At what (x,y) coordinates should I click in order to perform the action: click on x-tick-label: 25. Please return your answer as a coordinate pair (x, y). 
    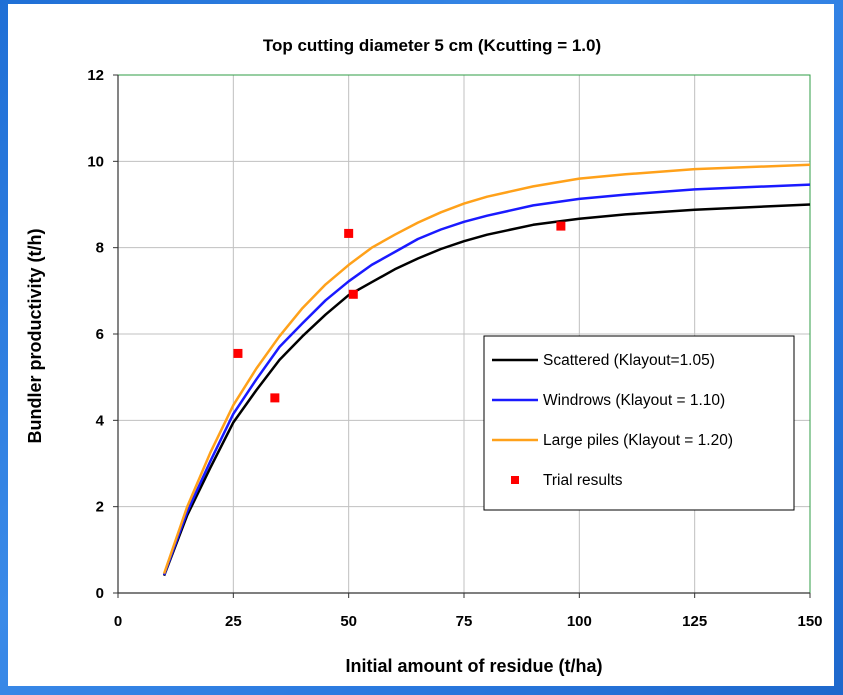
    Looking at the image, I should click on (233, 621).